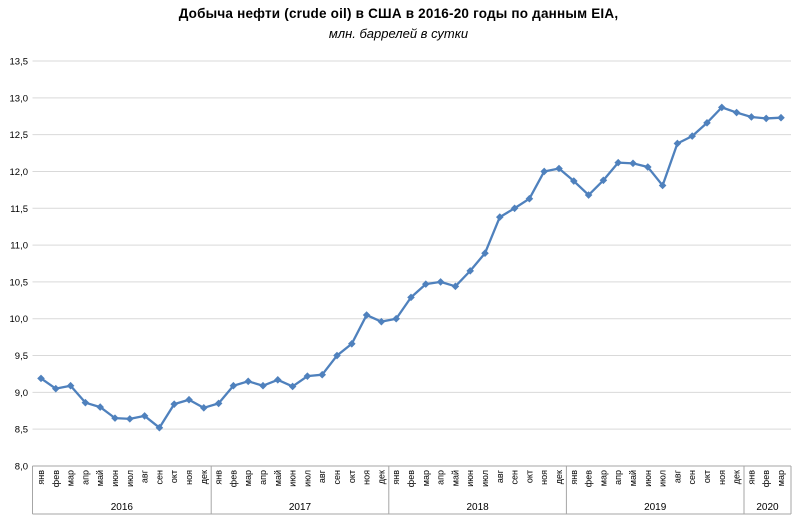 The height and width of the screenshot is (519, 797). What do you see at coordinates (19, 246) in the screenshot?
I see `y-axis-tick-label: 11,0` at bounding box center [19, 246].